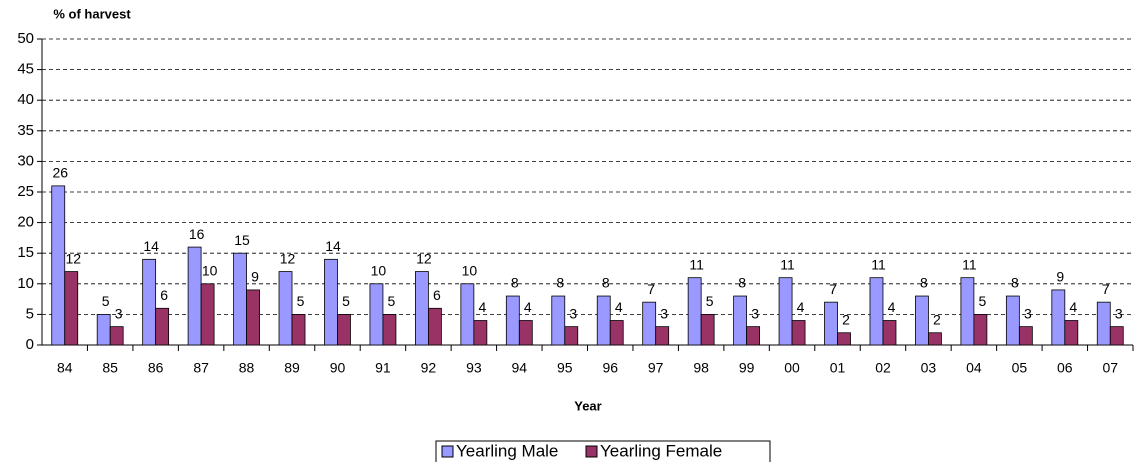 Image resolution: width=1141 pixels, height=462 pixels. What do you see at coordinates (1110, 368) in the screenshot?
I see `x-tick-label: 07` at bounding box center [1110, 368].